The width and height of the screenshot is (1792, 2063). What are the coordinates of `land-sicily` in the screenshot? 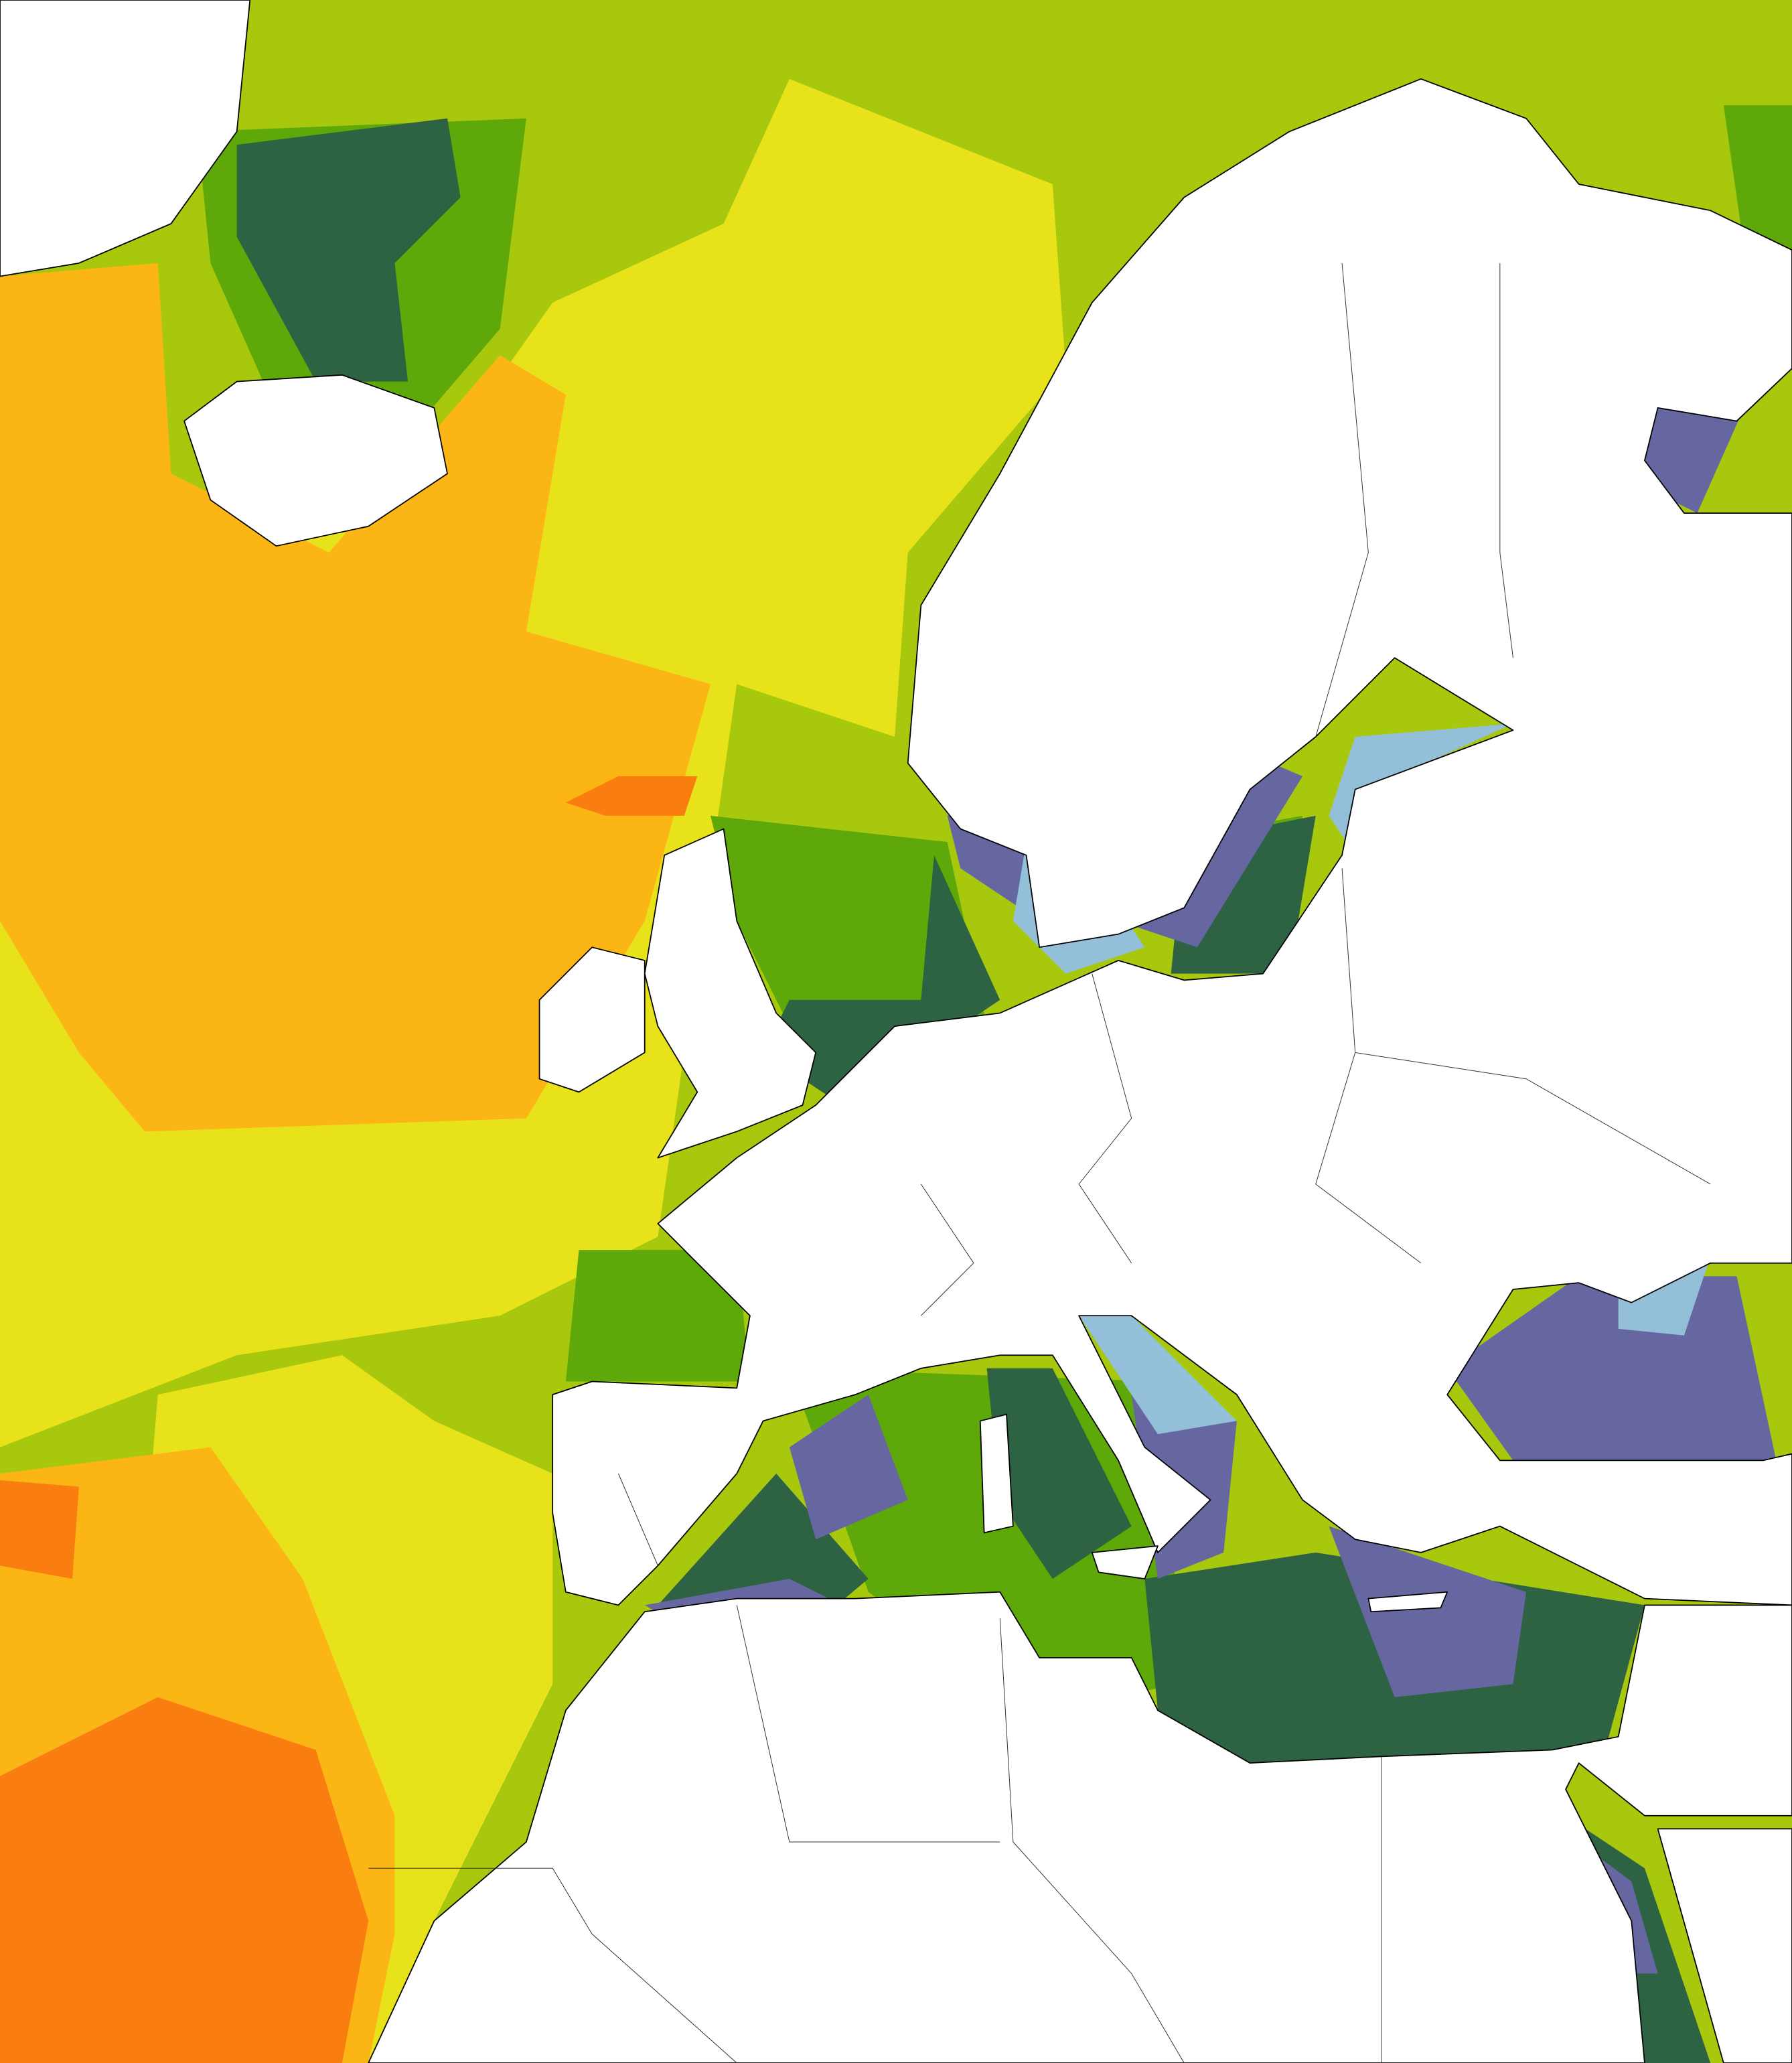 It's located at (1125, 1563).